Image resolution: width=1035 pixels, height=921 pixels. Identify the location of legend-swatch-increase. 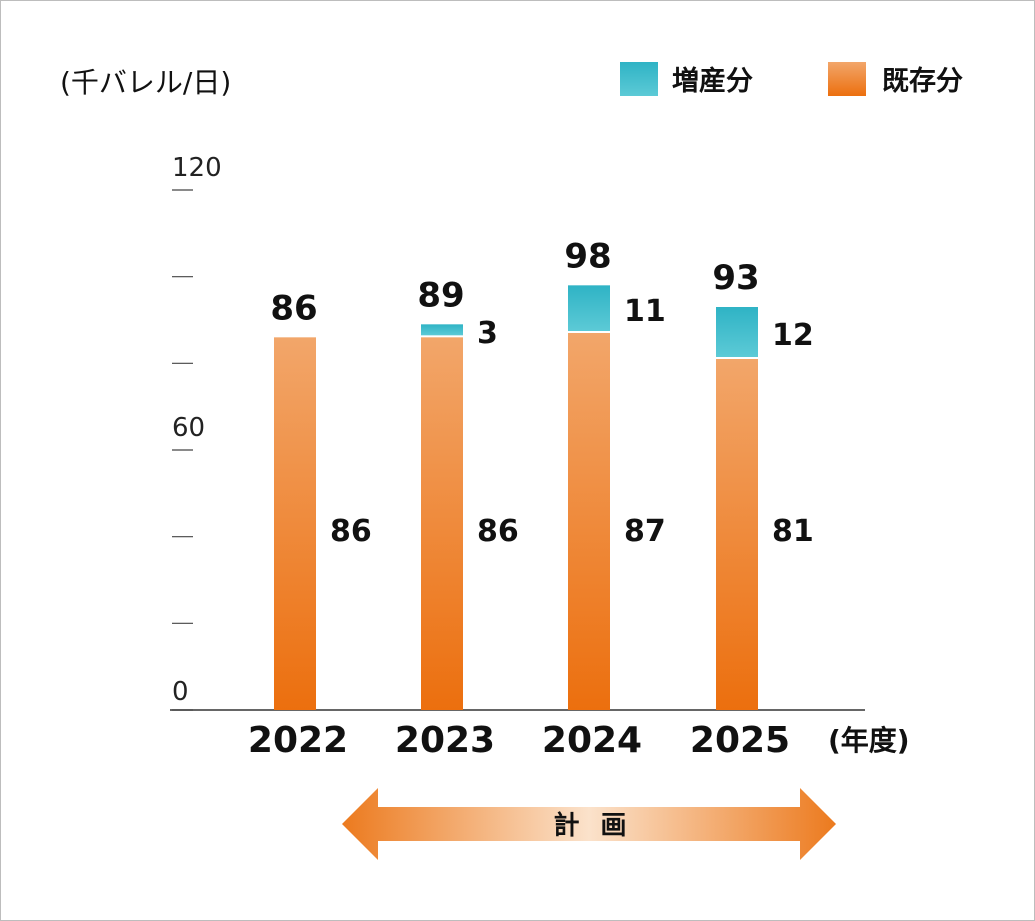
(639, 79).